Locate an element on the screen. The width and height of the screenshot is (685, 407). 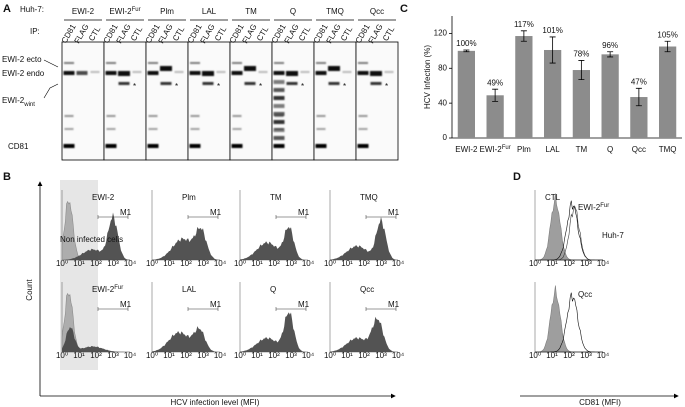
value-label: 49% is located at coordinates (495, 82).